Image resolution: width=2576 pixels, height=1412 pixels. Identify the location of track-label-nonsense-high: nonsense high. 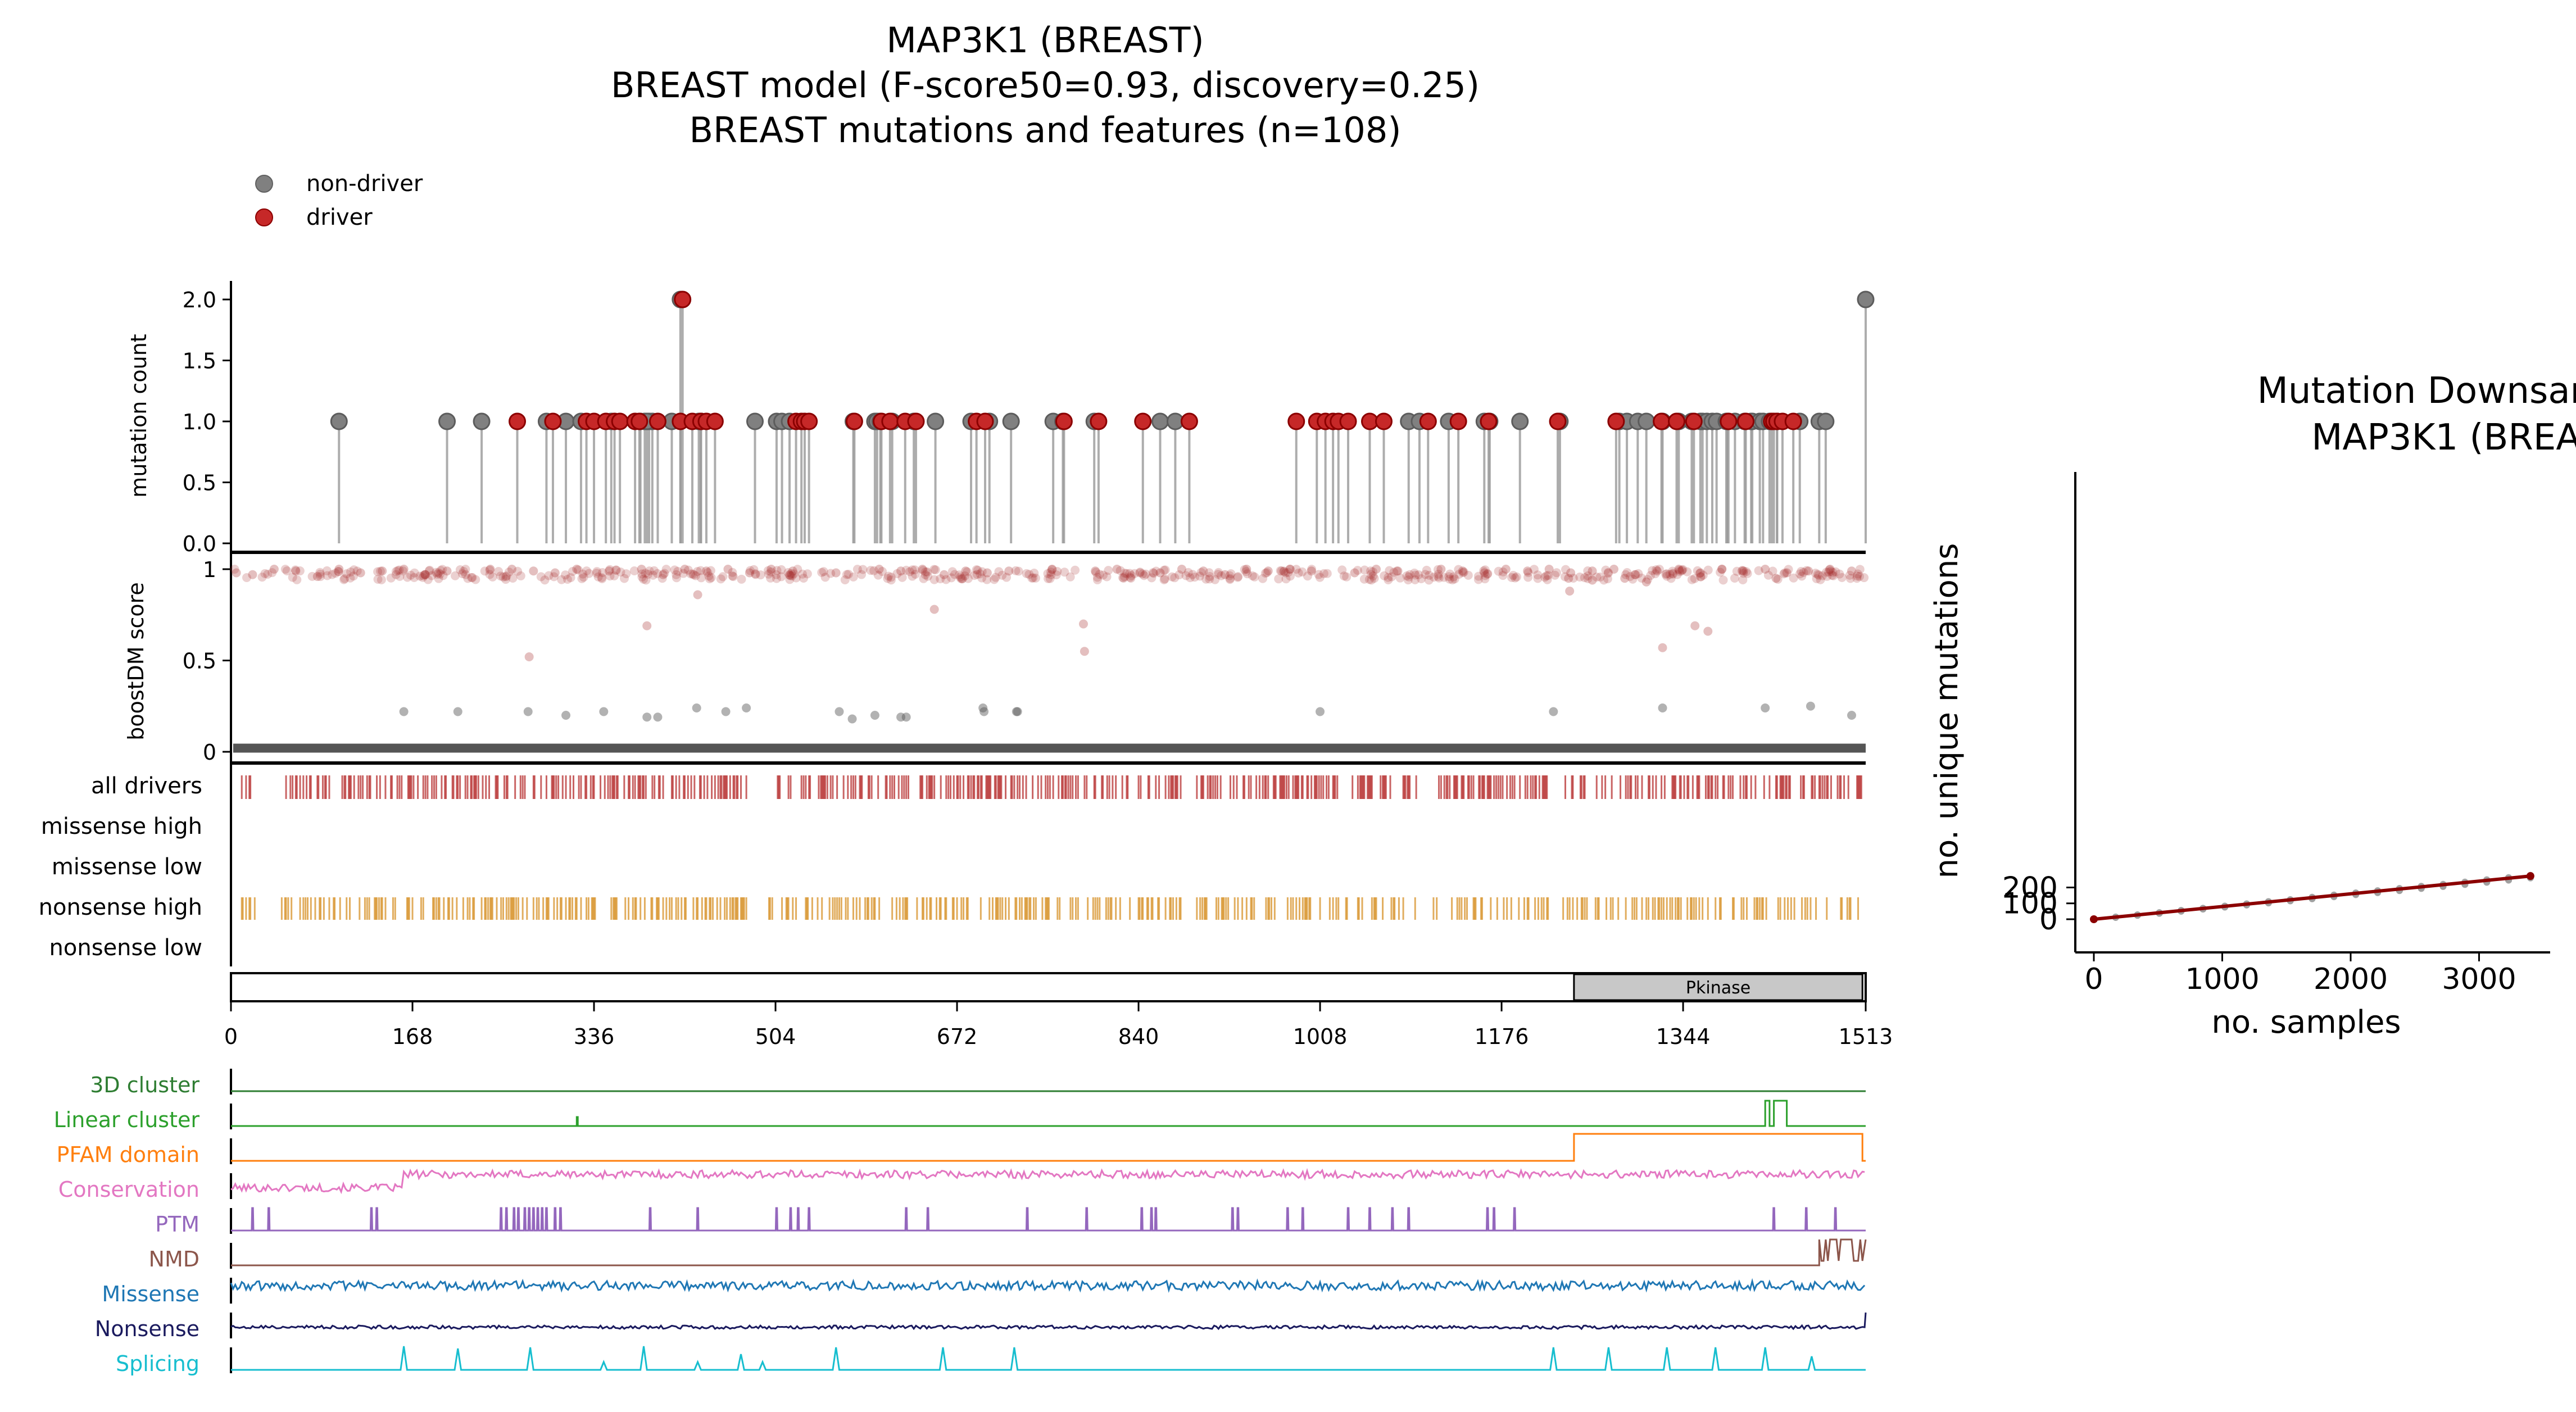
(120, 907).